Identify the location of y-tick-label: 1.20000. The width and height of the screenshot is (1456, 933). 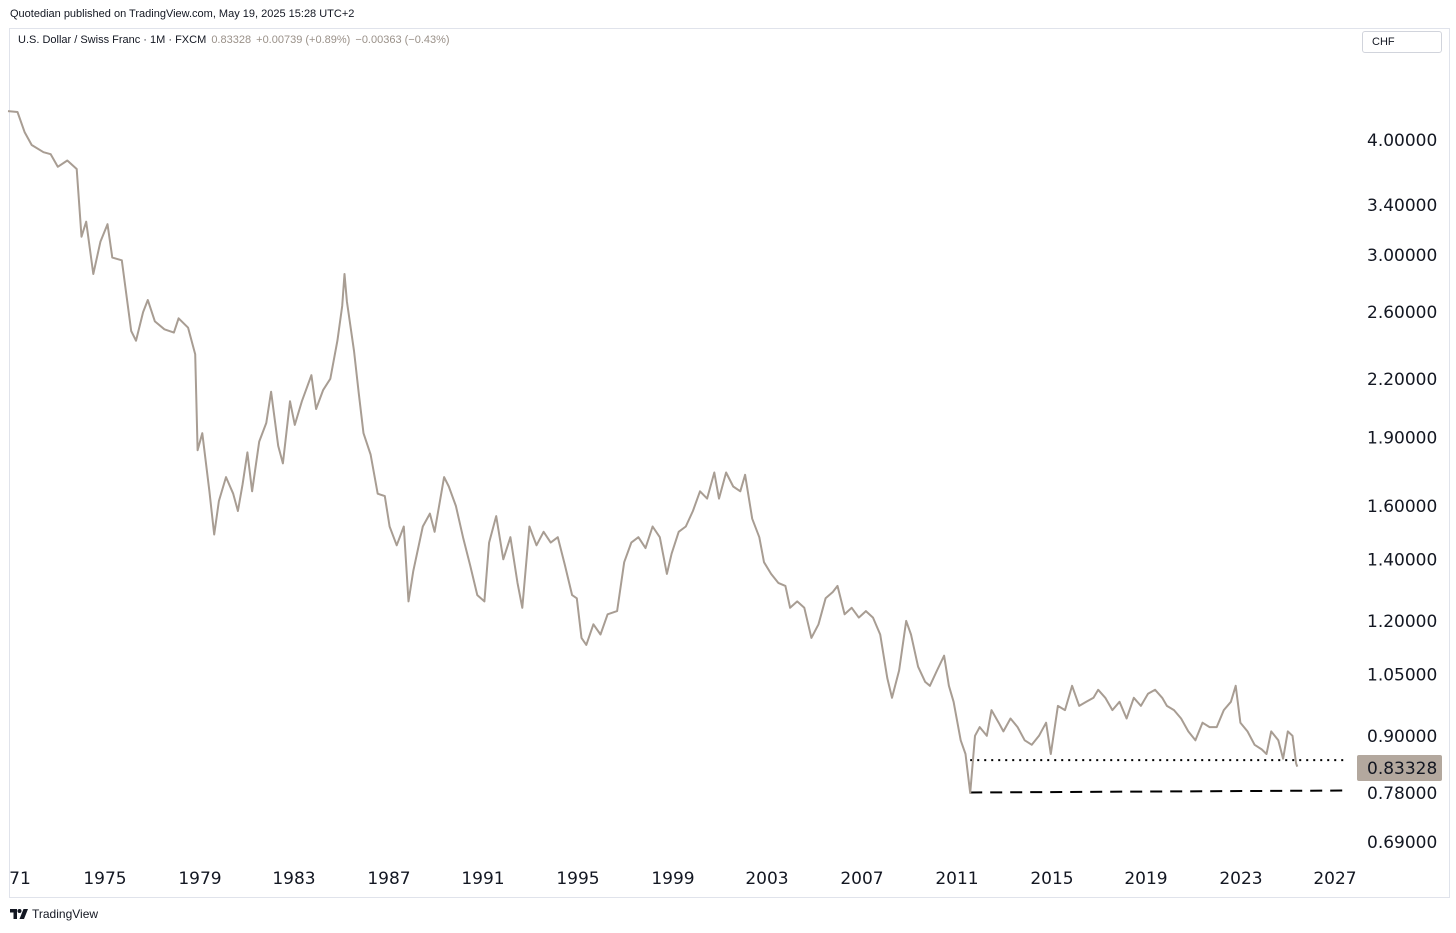
(1402, 622).